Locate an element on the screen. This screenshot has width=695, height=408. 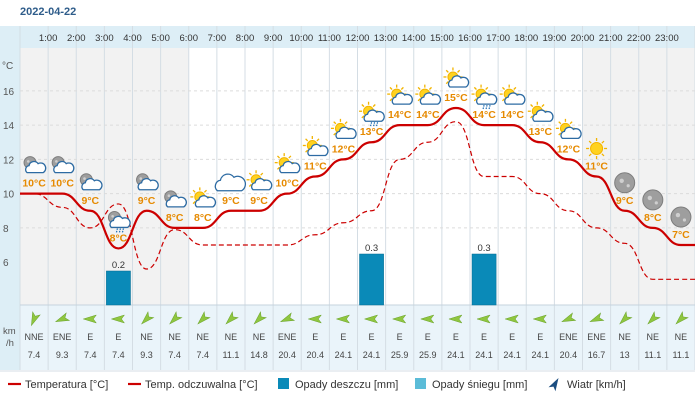
hour-label: 18:00 is located at coordinates (526, 38).